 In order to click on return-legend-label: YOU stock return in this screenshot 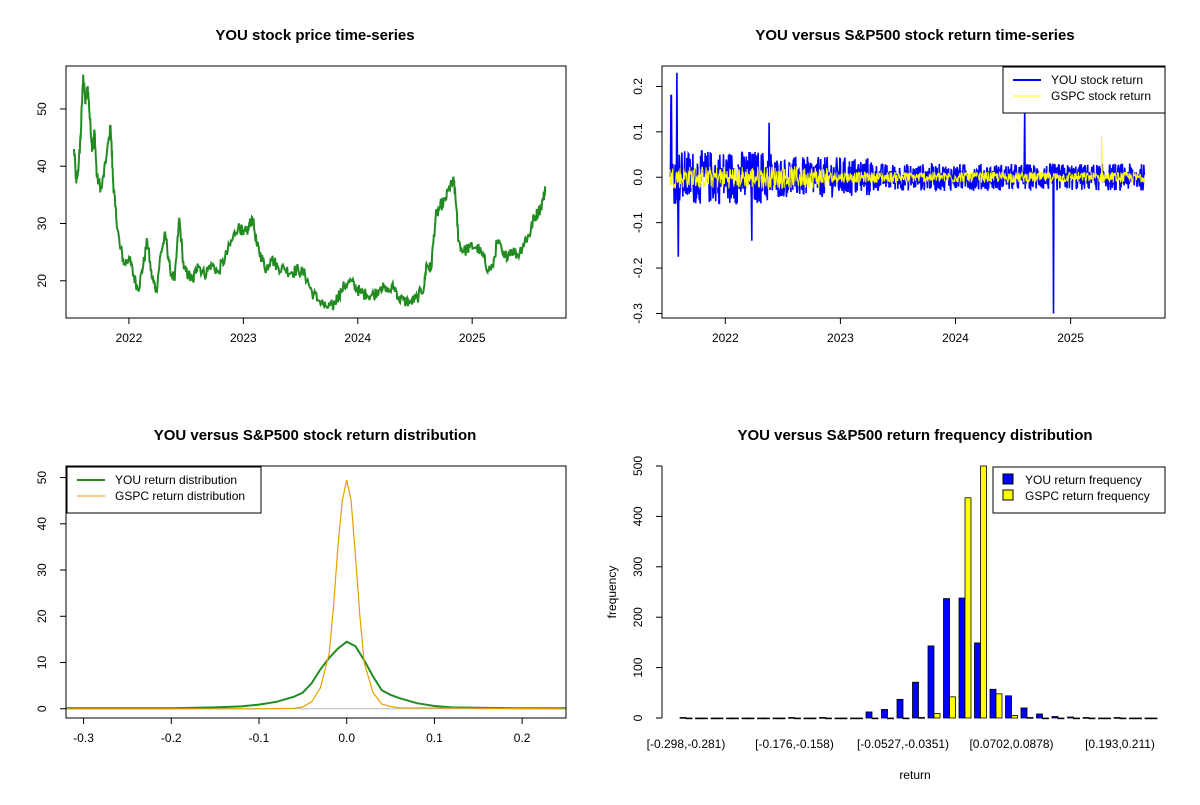, I will do `click(1097, 80)`.